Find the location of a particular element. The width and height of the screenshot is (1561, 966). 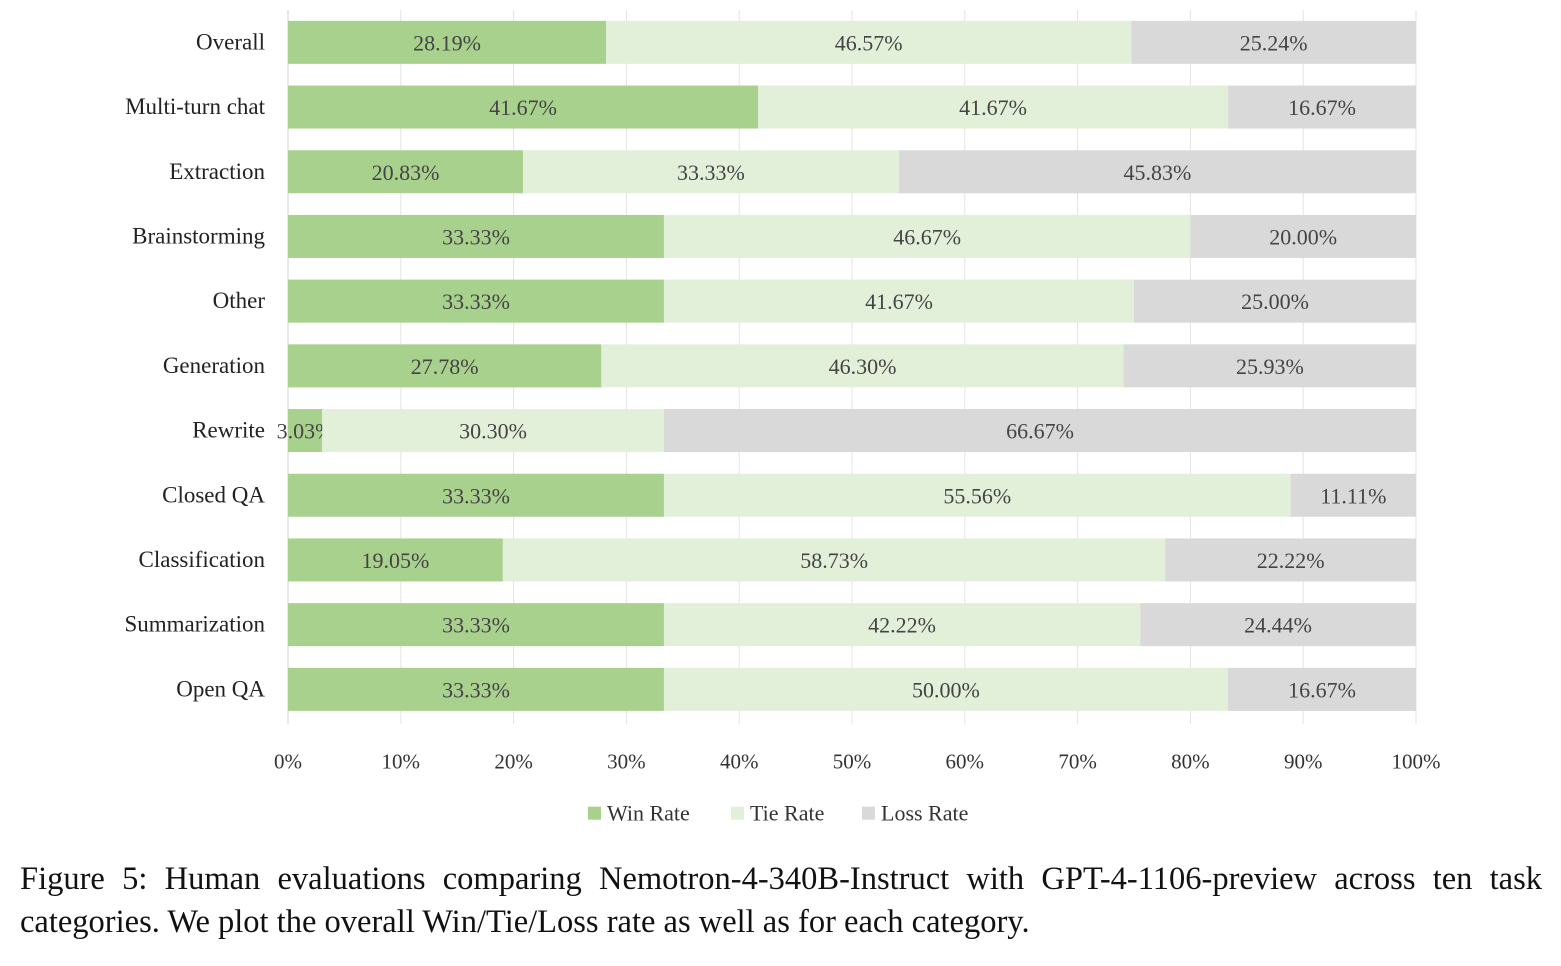

data-label: 19.05% is located at coordinates (396, 560).